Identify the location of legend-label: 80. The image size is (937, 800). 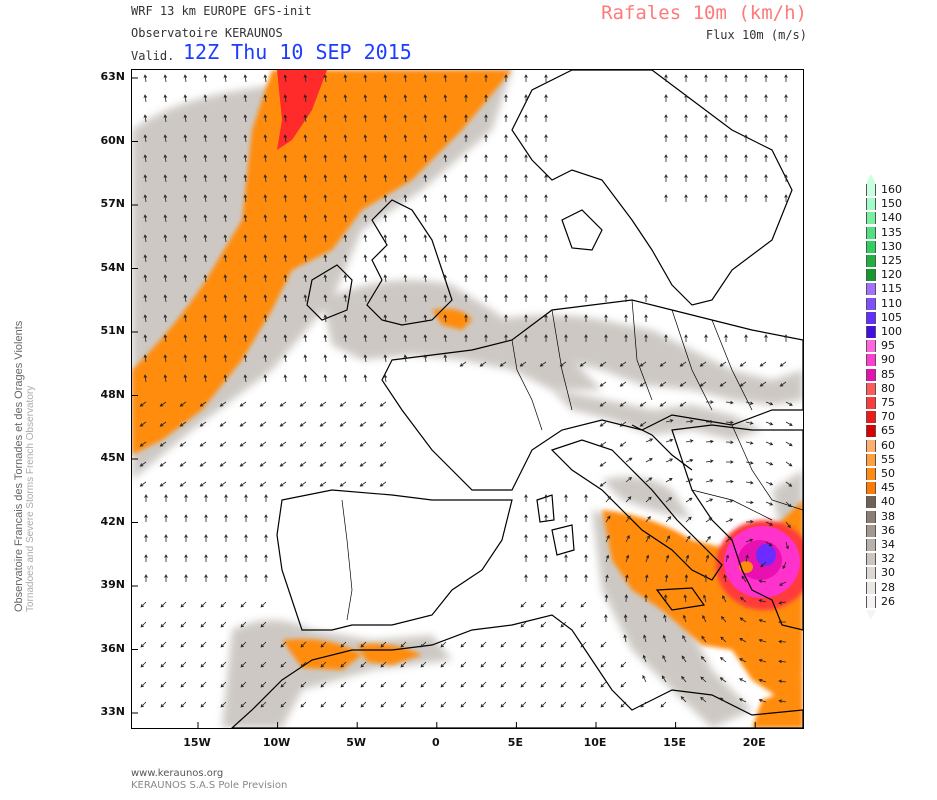
(888, 388).